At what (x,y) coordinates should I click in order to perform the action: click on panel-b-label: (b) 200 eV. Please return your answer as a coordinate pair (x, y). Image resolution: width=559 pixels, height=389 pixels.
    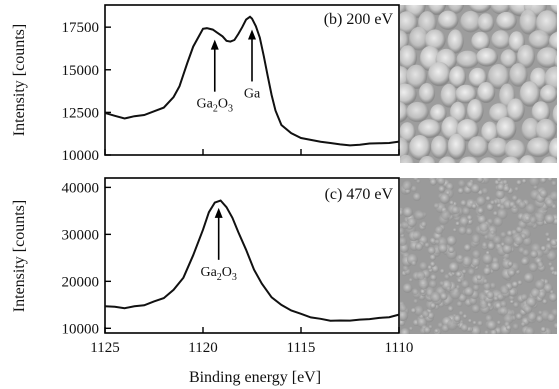
    Looking at the image, I should click on (359, 19).